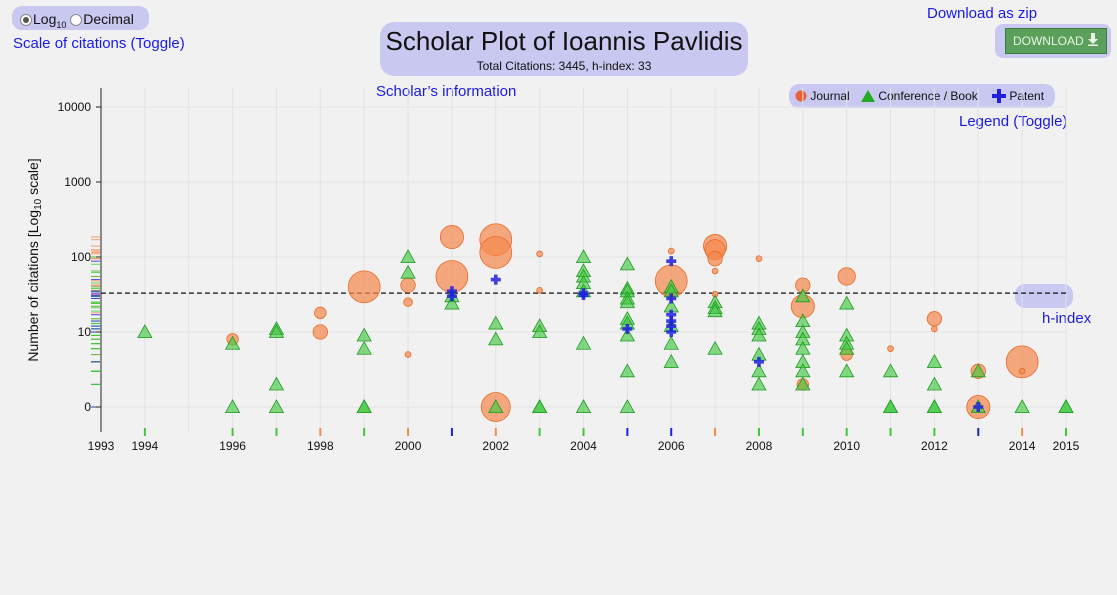  Describe the element at coordinates (76, 20) in the screenshot. I see `decimal-radio` at that location.